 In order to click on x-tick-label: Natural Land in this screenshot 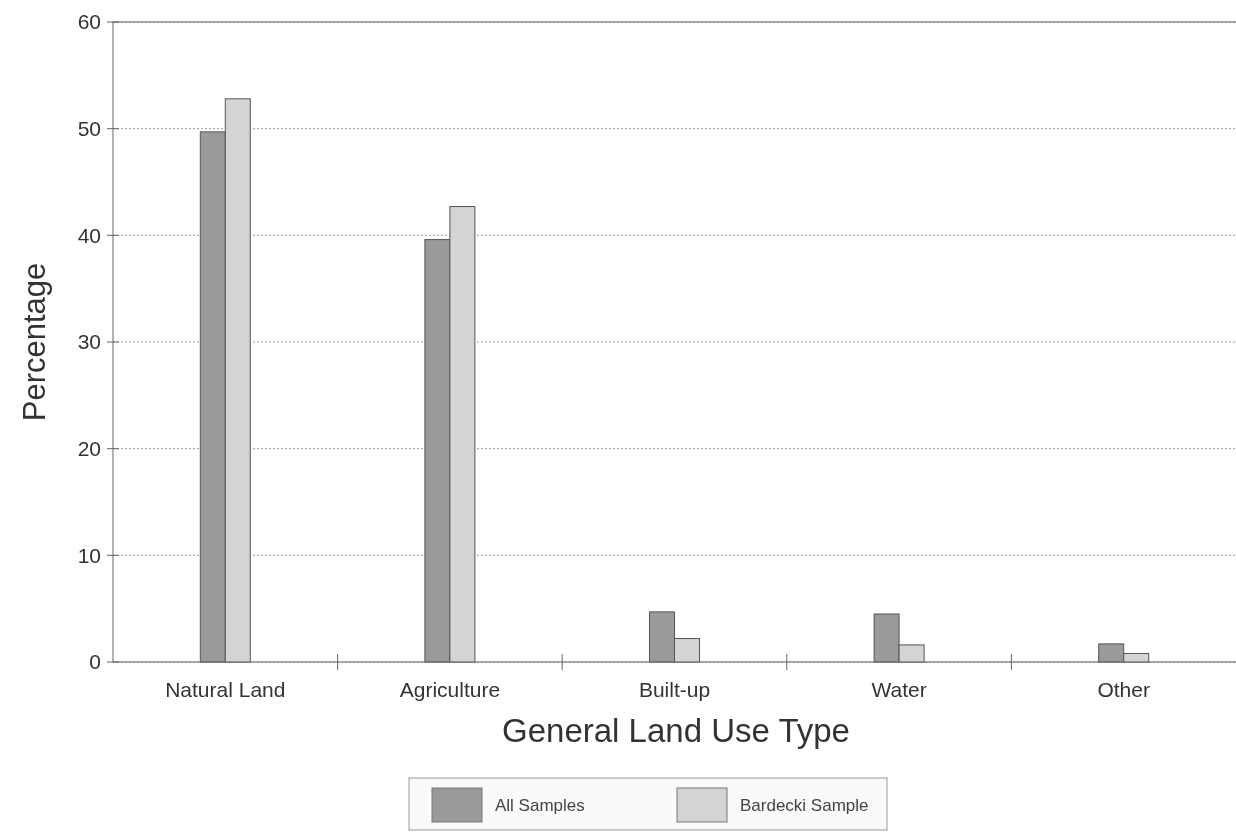, I will do `click(225, 689)`.